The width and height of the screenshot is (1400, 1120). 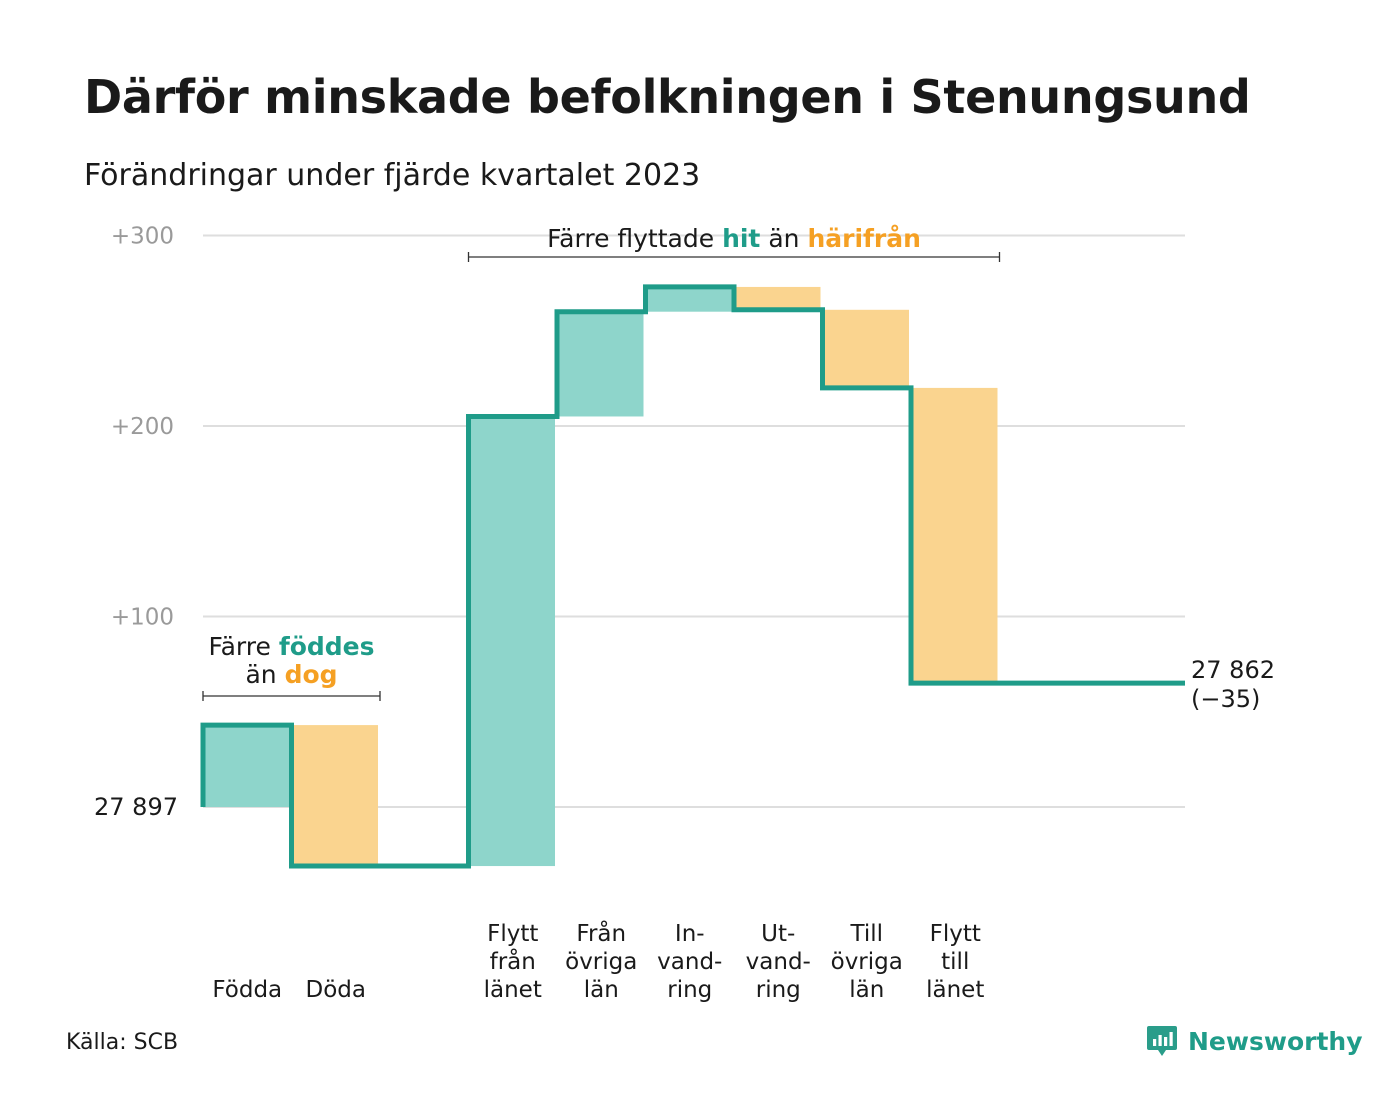 I want to click on annotation-text: än dog, so click(x=291, y=674).